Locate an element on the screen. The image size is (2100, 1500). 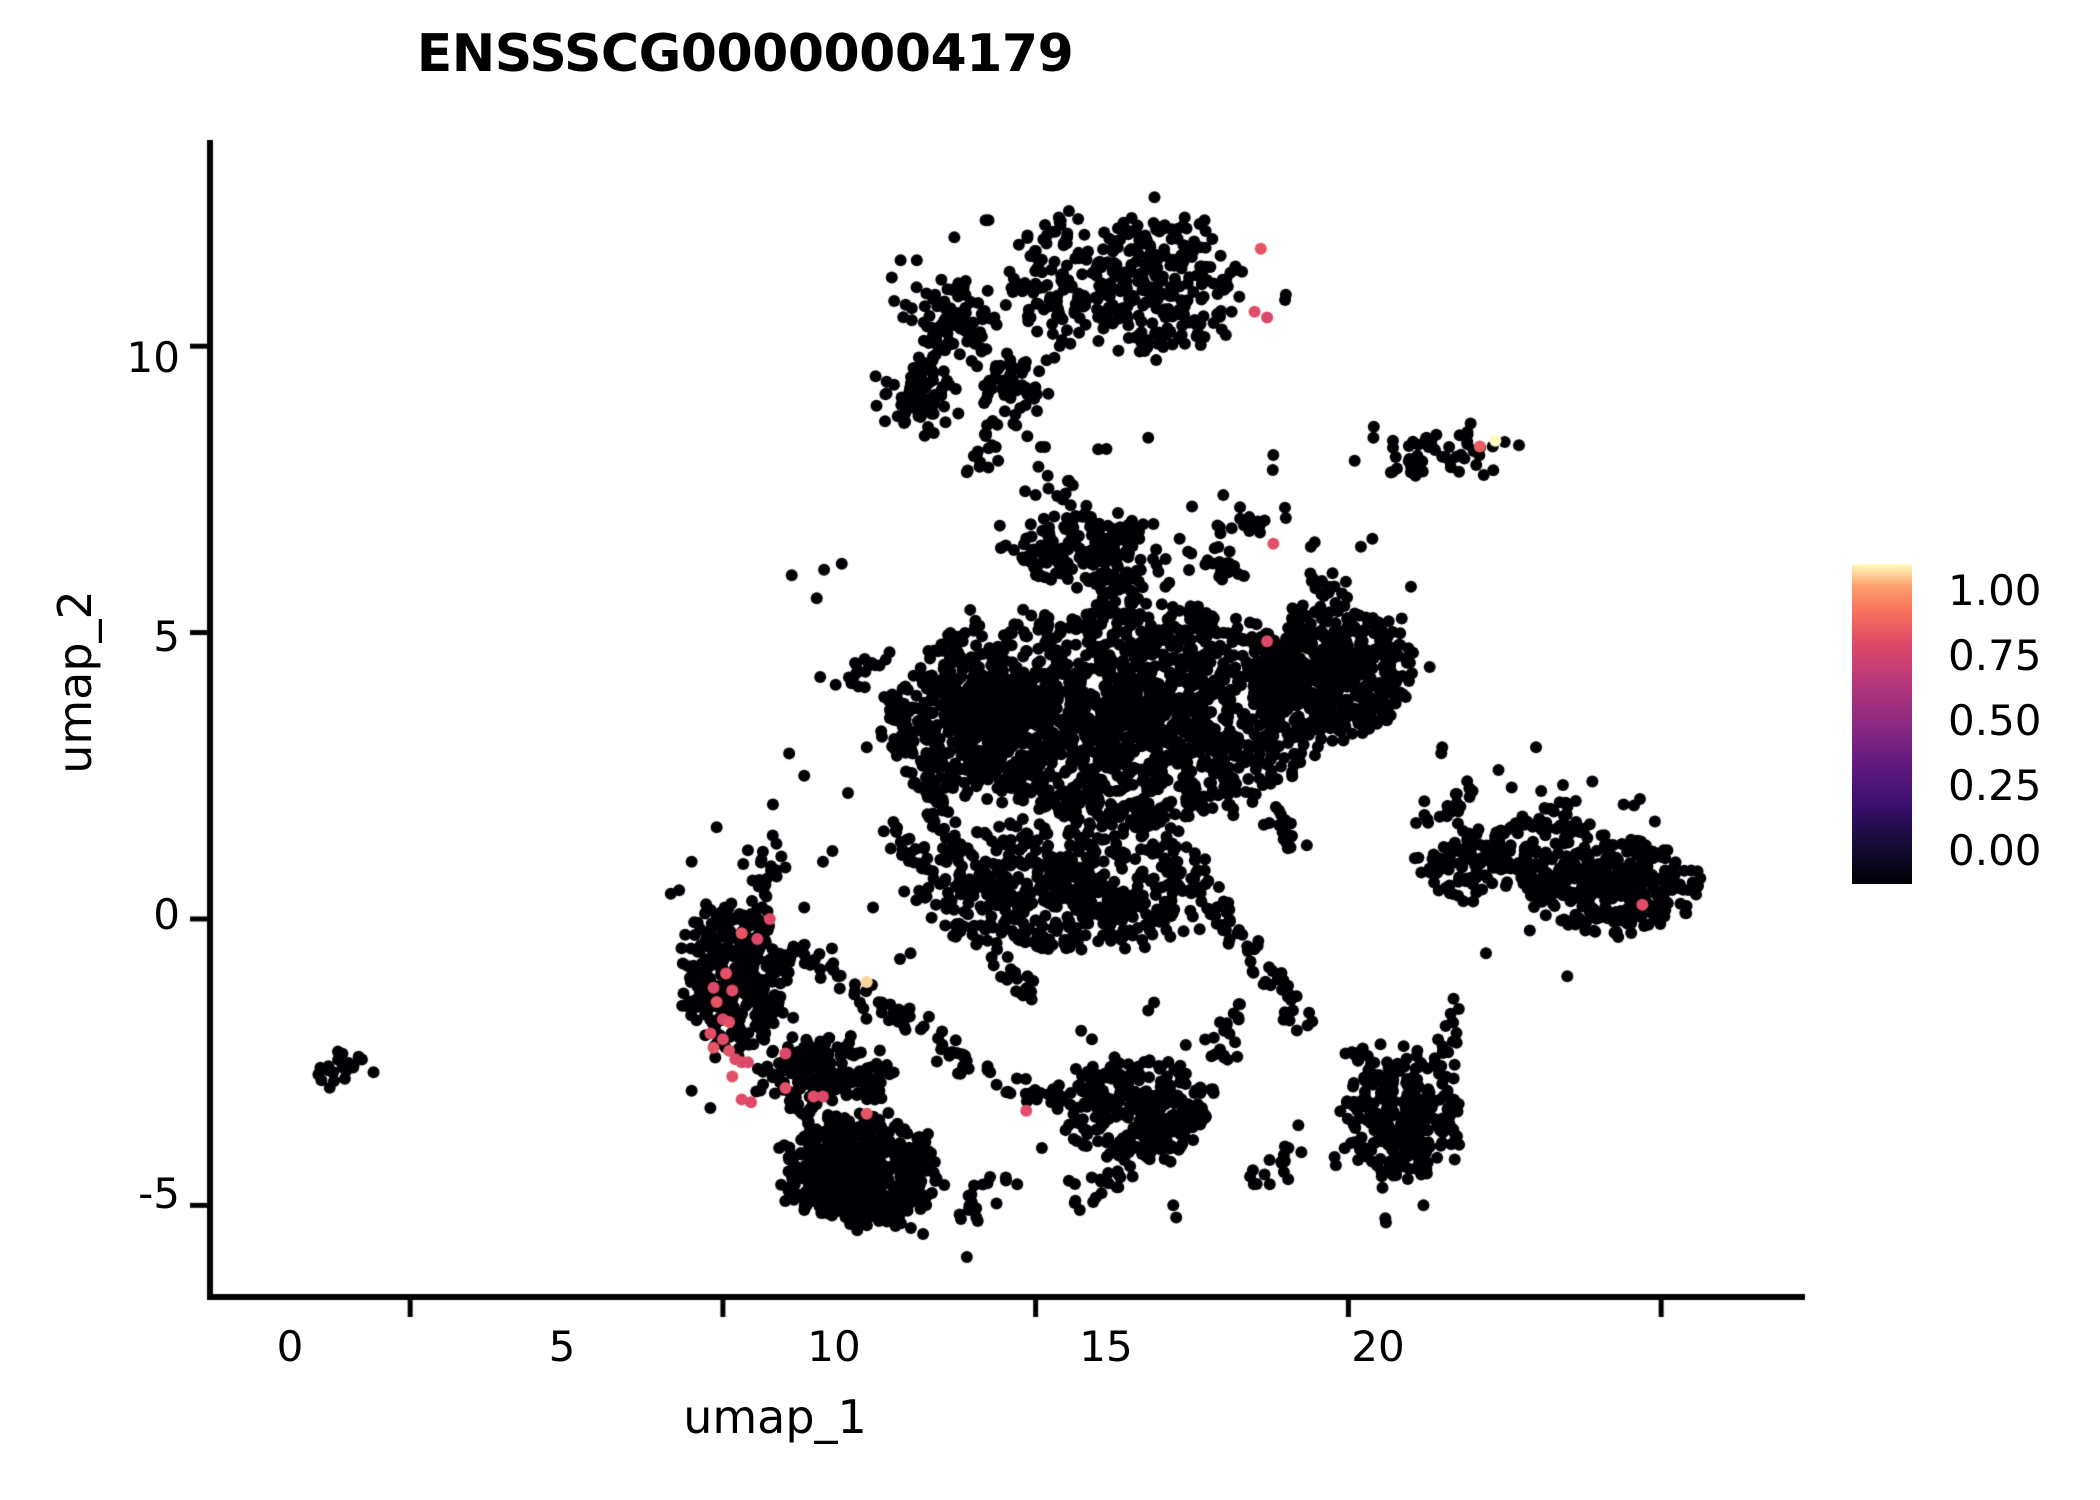
x-tick-label-0: 0 is located at coordinates (290, 1346).